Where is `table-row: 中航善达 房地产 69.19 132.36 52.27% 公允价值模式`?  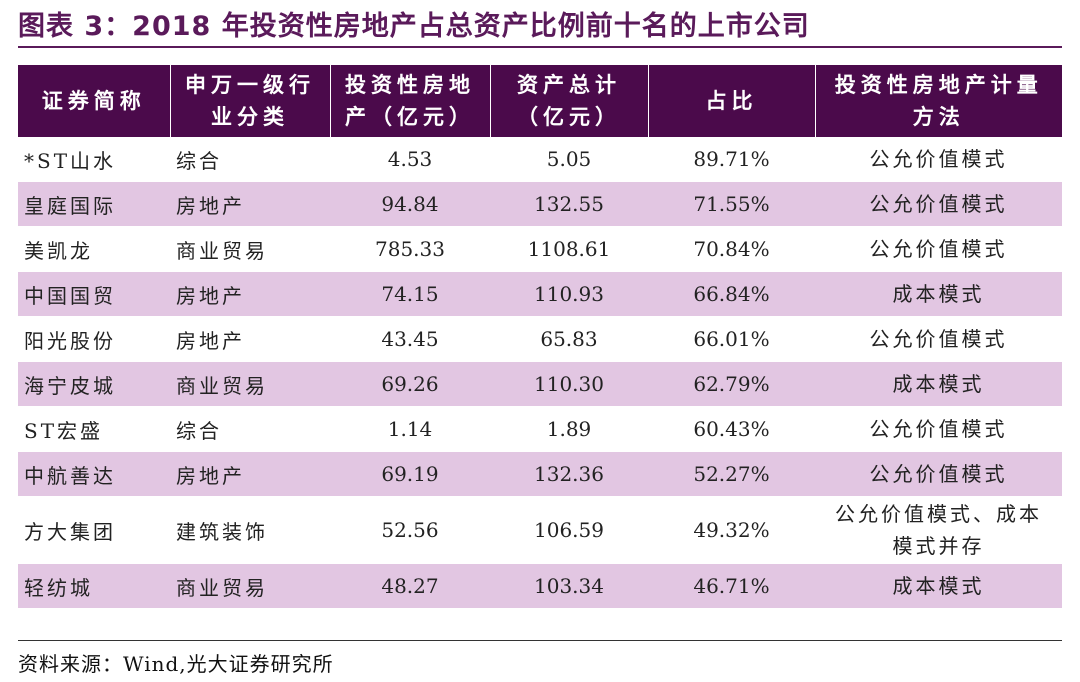 table-row: 中航善达 房地产 69.19 132.36 52.27% 公允价值模式 is located at coordinates (540, 474).